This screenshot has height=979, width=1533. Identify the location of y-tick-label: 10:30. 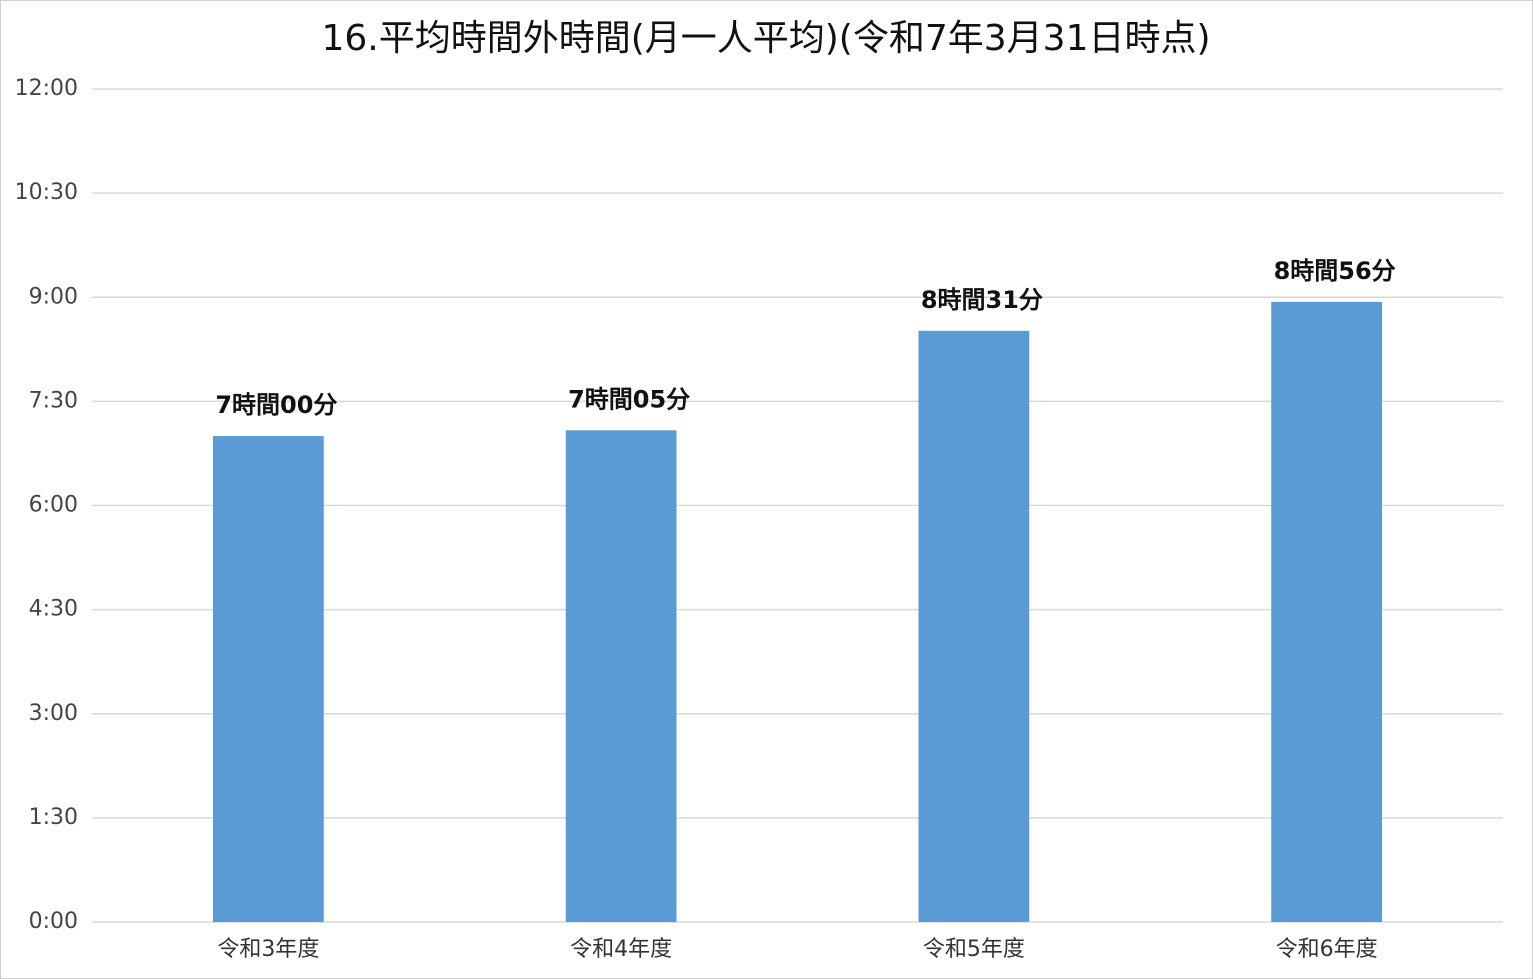
(46, 192).